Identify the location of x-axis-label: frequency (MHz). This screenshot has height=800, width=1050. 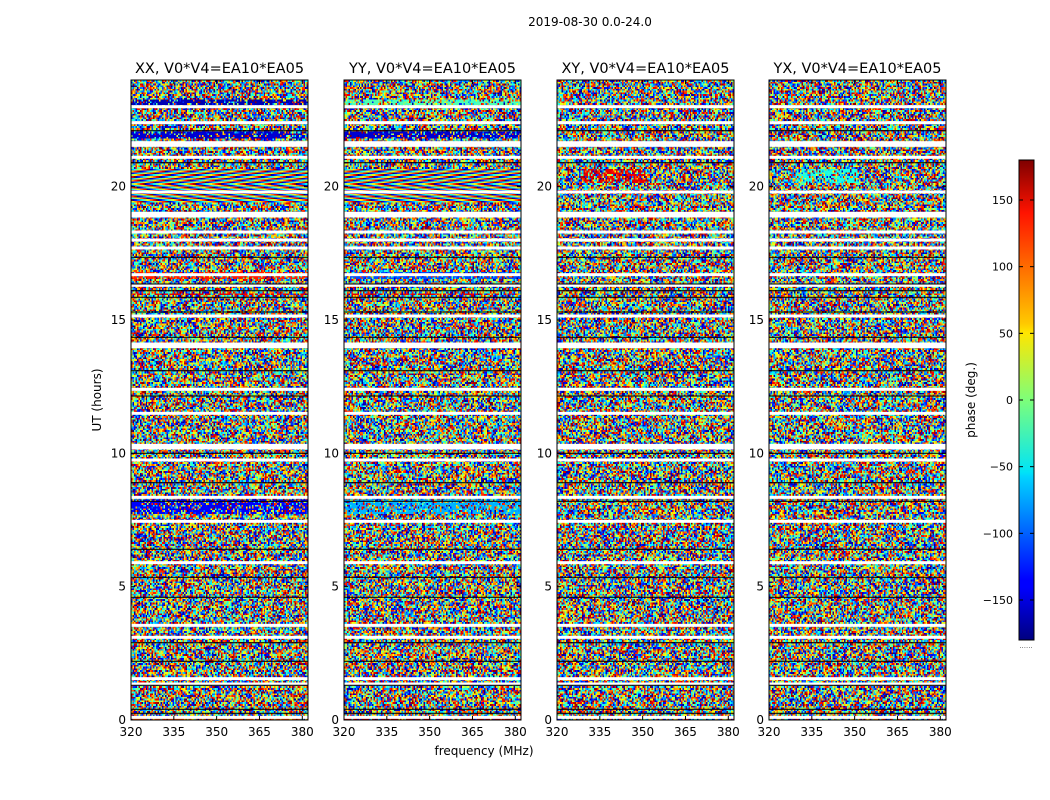
(483, 751).